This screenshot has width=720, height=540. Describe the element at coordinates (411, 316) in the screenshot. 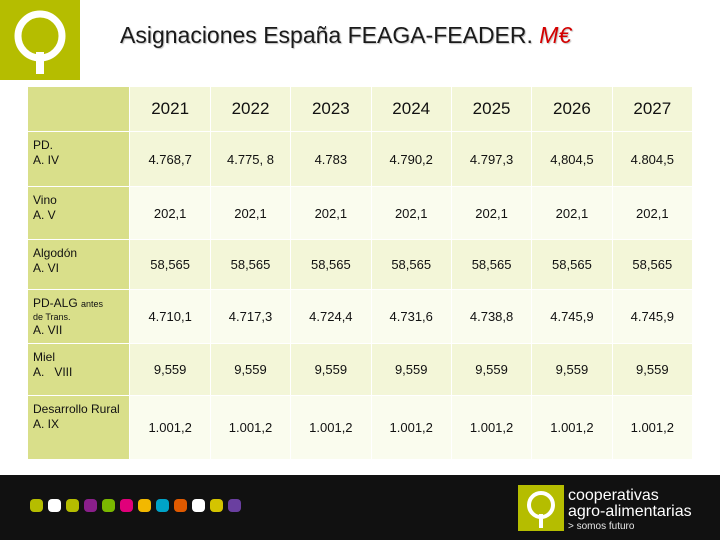

I see `value-cell: 4.731,6` at that location.